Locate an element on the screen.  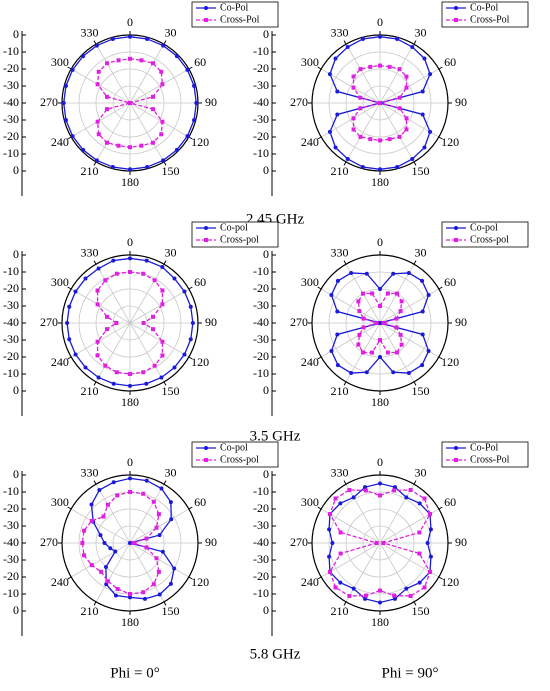
row-label: 5.8 GHz is located at coordinates (275, 654).